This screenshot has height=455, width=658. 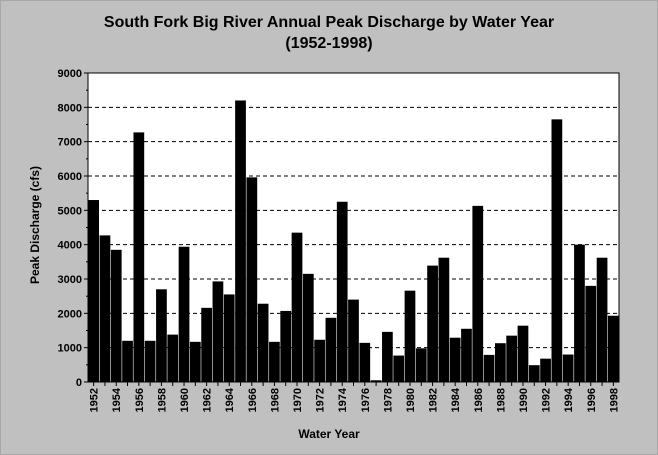 I want to click on y-tick-label: 7000, so click(x=70, y=143).